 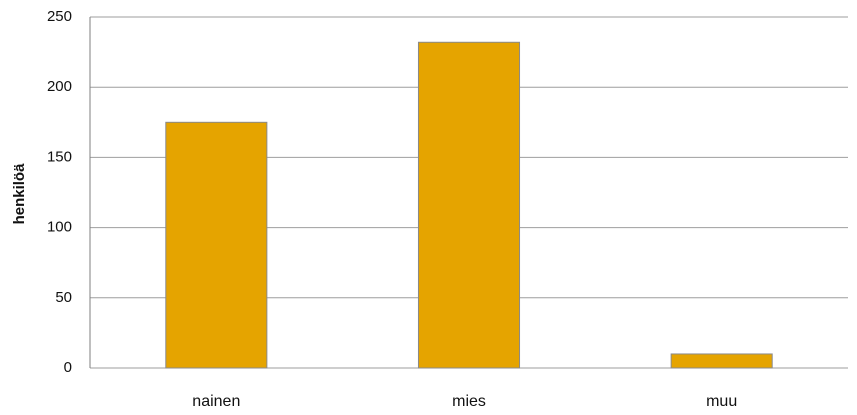 I want to click on bar-mies, so click(x=469, y=205).